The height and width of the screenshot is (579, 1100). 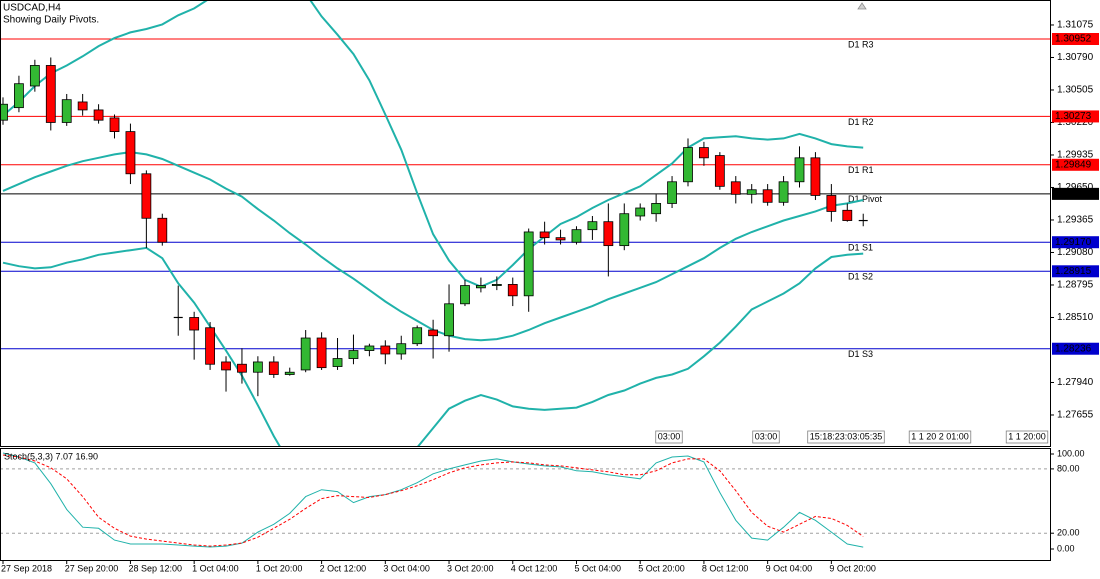 I want to click on pivot-price-label: 1.30273, so click(x=1073, y=116).